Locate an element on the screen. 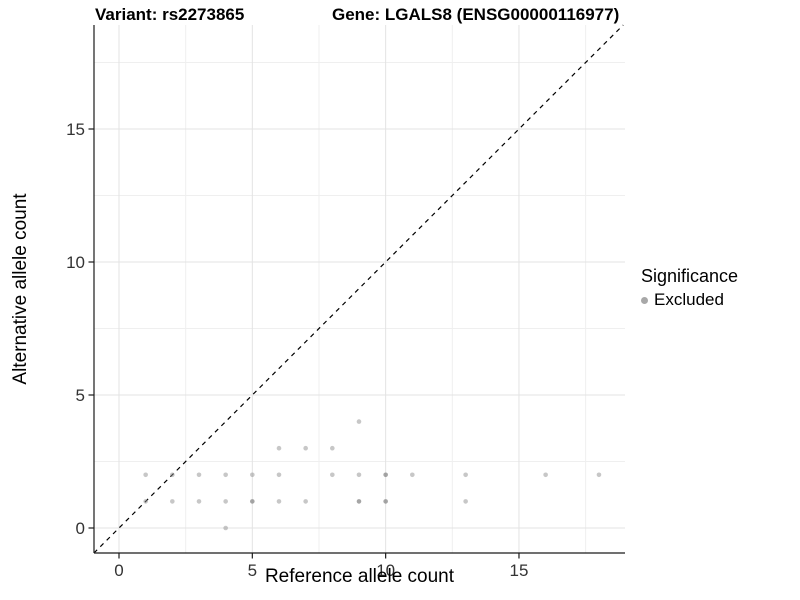  legend-item-label: Excluded is located at coordinates (689, 299).